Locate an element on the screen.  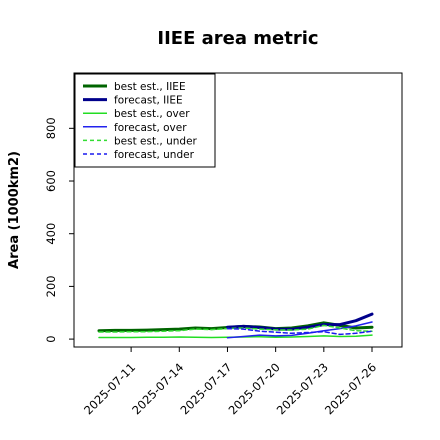
legend-box is located at coordinates (145, 120).